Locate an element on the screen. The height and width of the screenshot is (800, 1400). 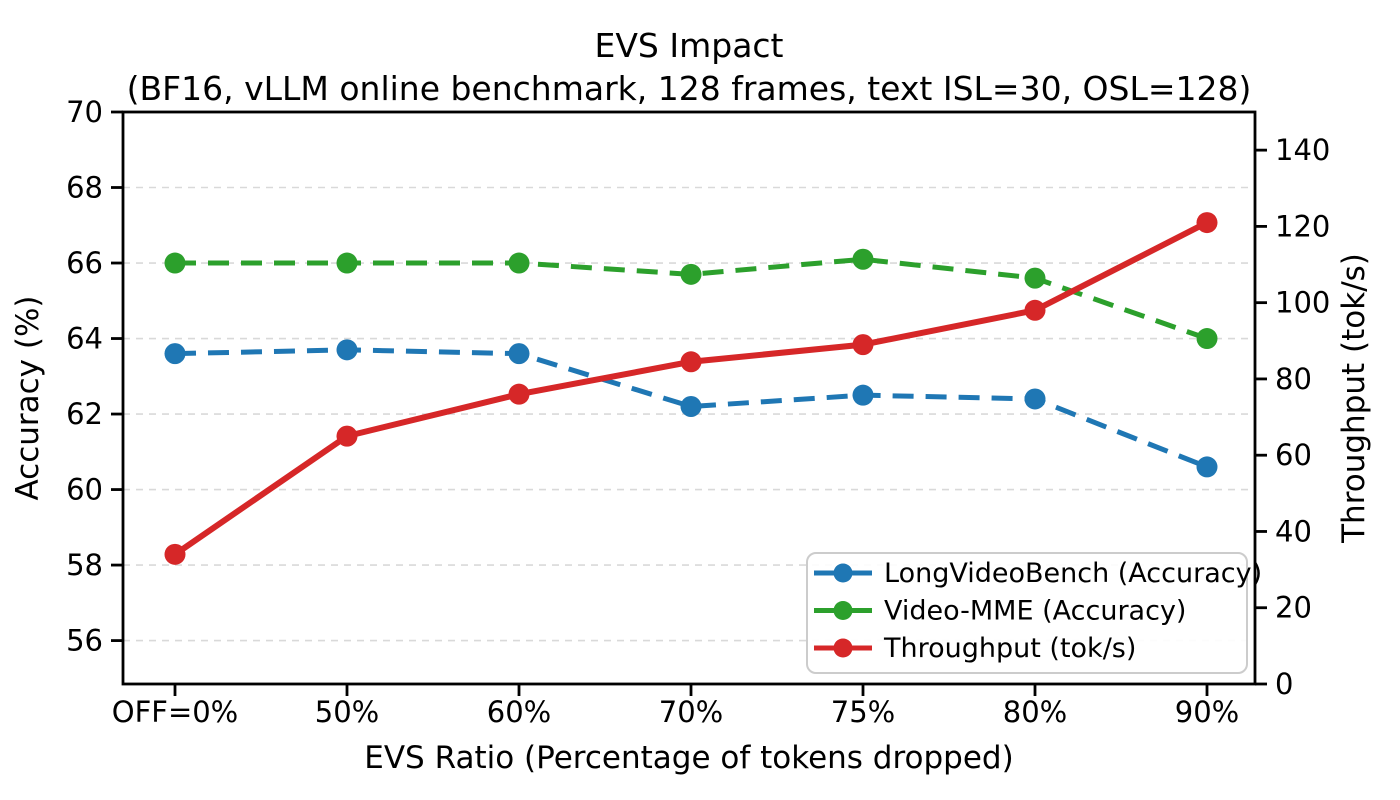
x-tick-label-5: 80% is located at coordinates (1035, 712).